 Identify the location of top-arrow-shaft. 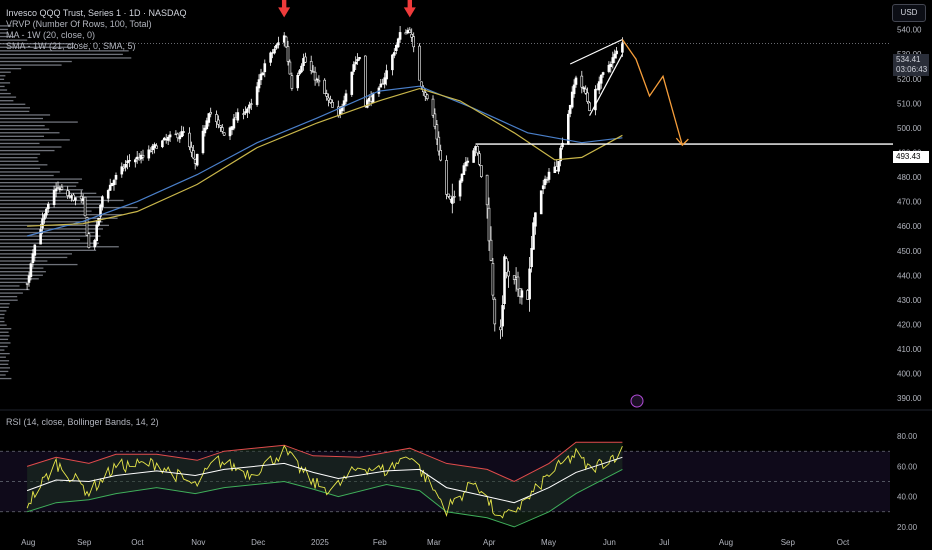
(409, 4).